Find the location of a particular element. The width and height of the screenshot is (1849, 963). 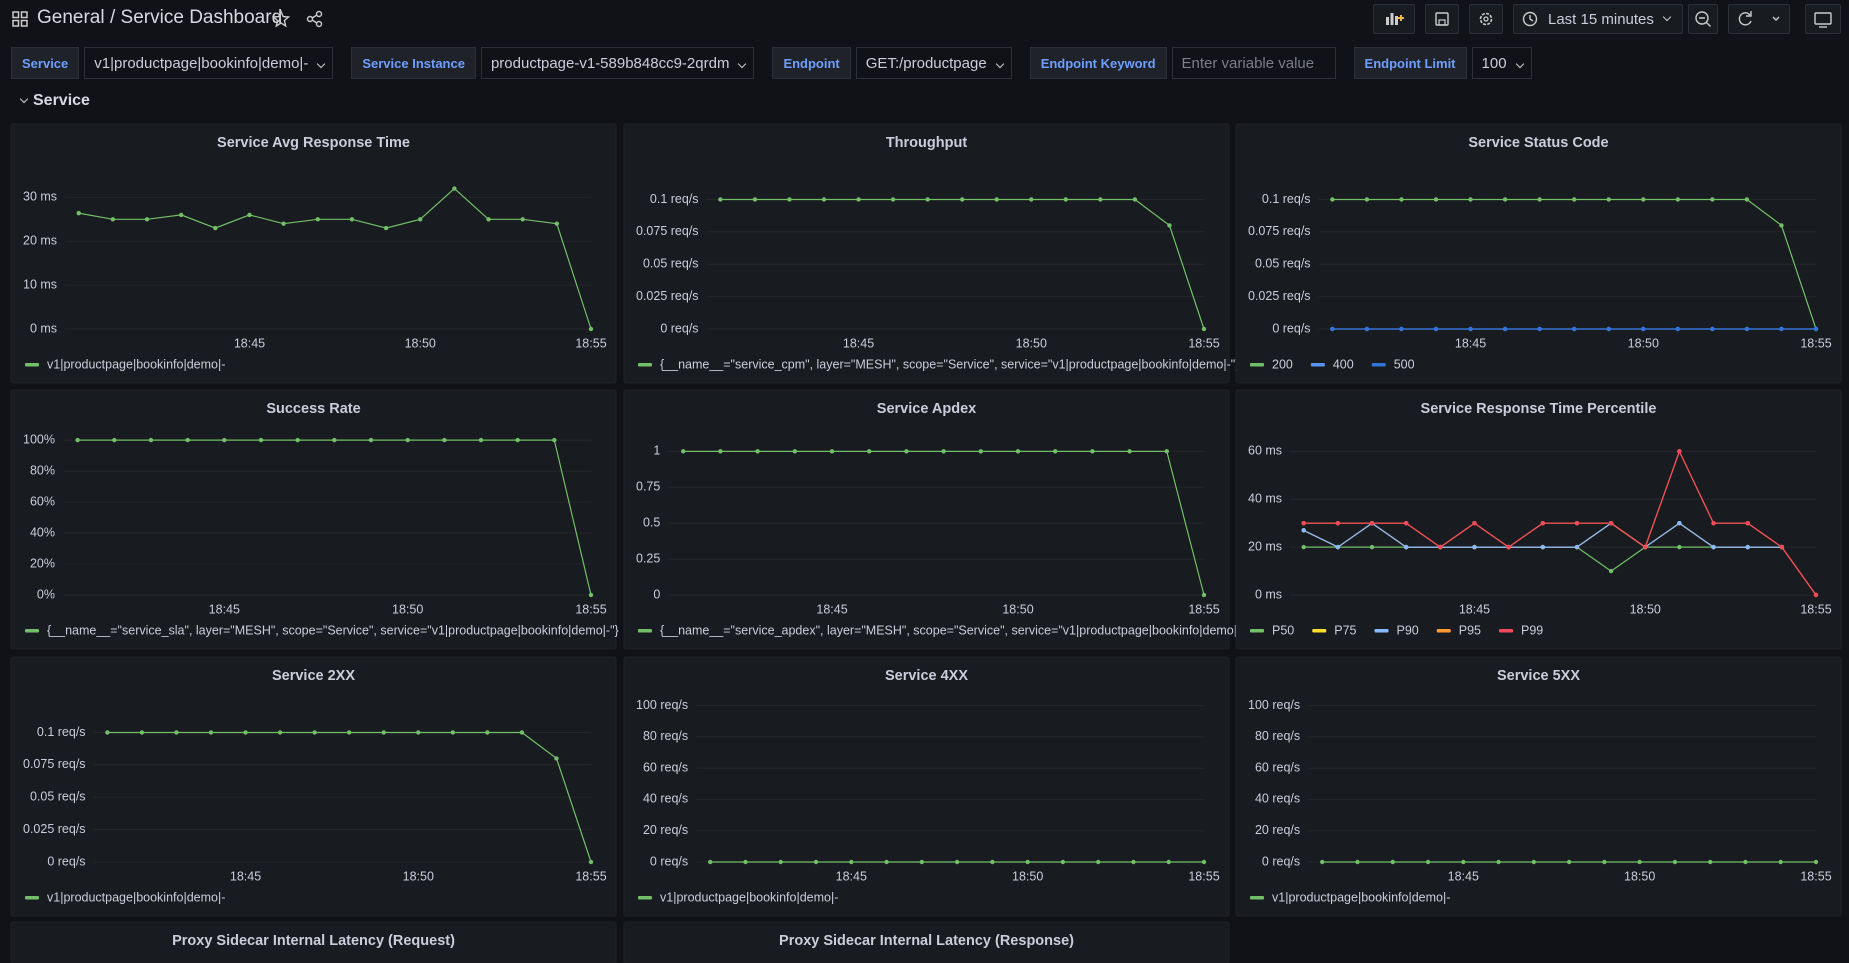

star-icon is located at coordinates (281, 19).